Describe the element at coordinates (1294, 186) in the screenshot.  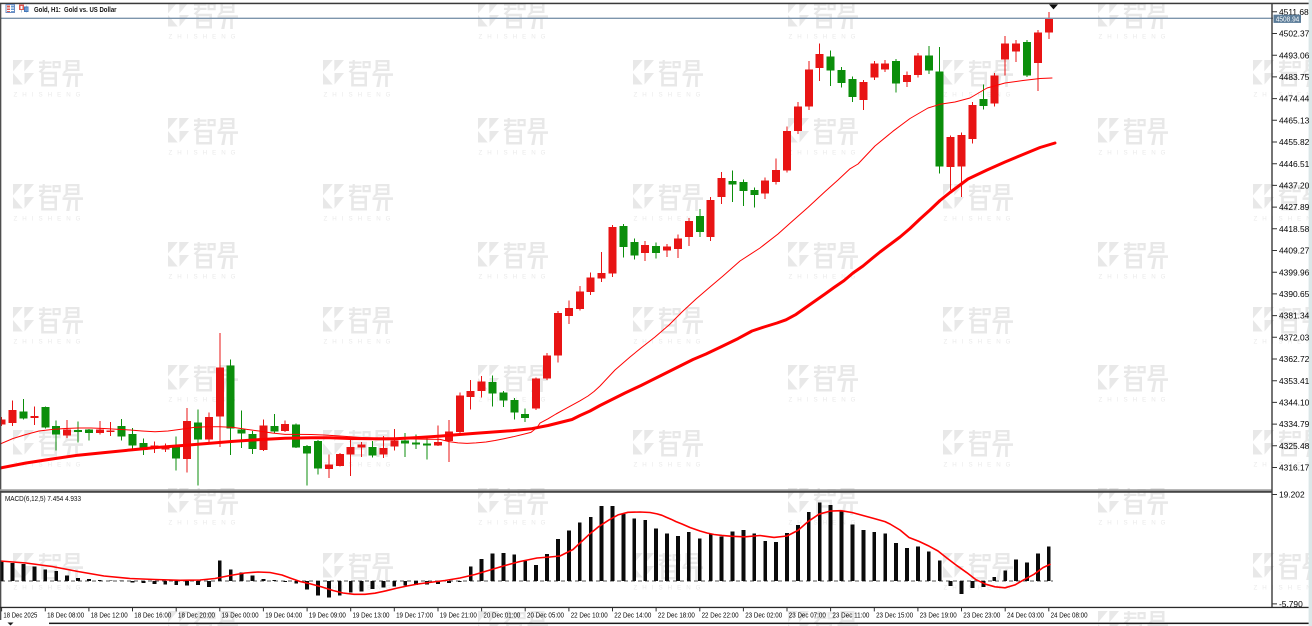
I see `svg-text: 4437.20` at that location.